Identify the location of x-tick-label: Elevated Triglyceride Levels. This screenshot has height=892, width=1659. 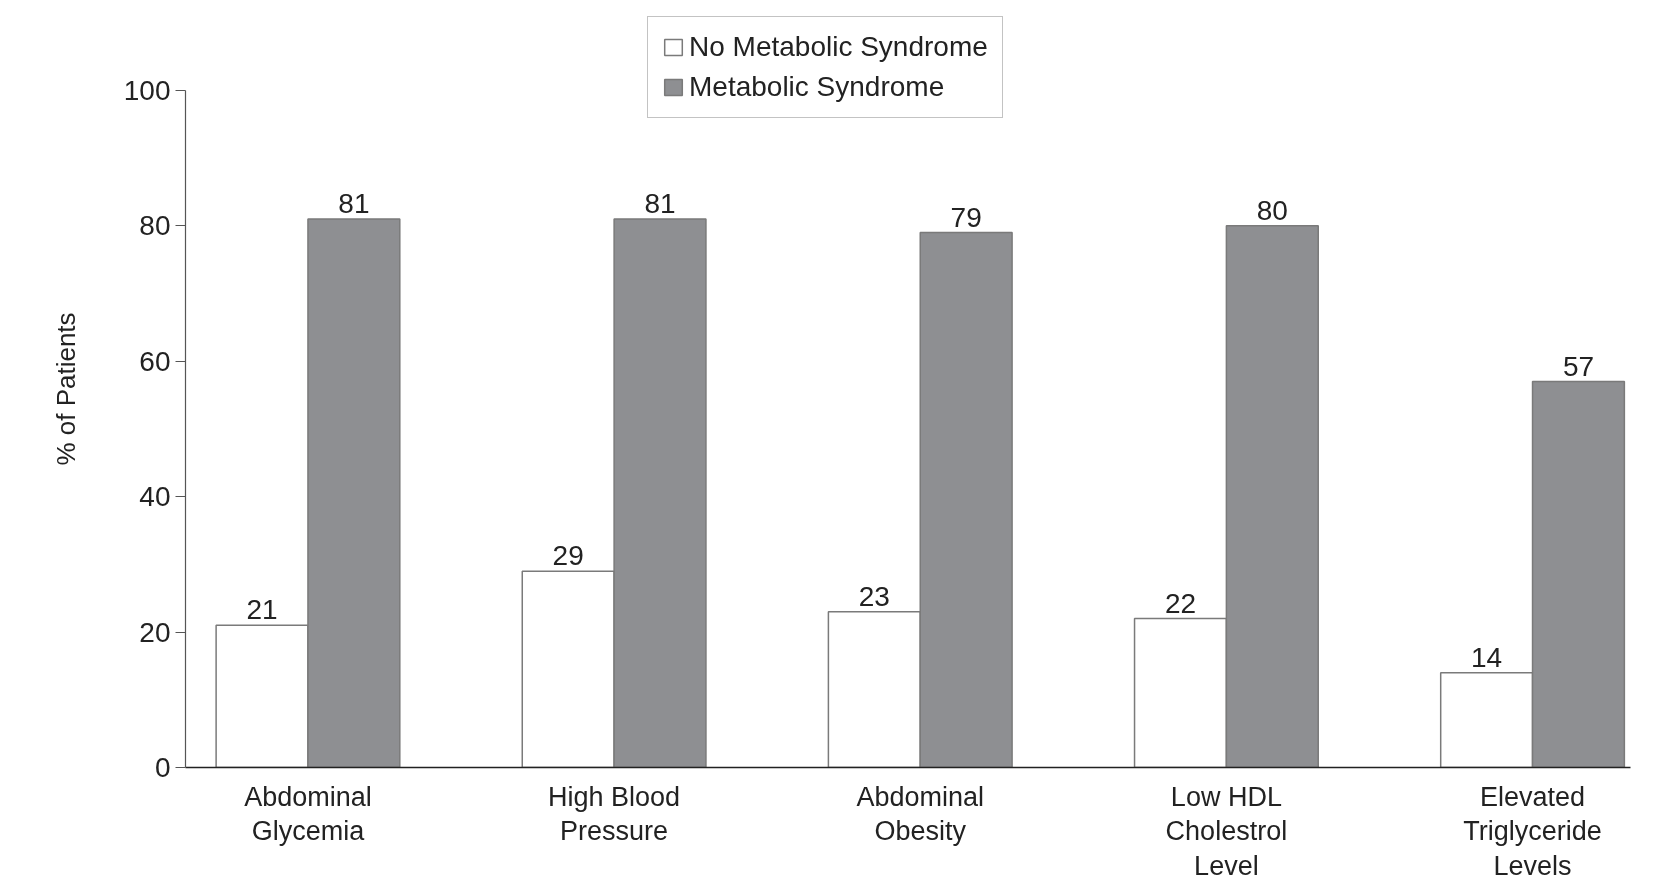
(1532, 831).